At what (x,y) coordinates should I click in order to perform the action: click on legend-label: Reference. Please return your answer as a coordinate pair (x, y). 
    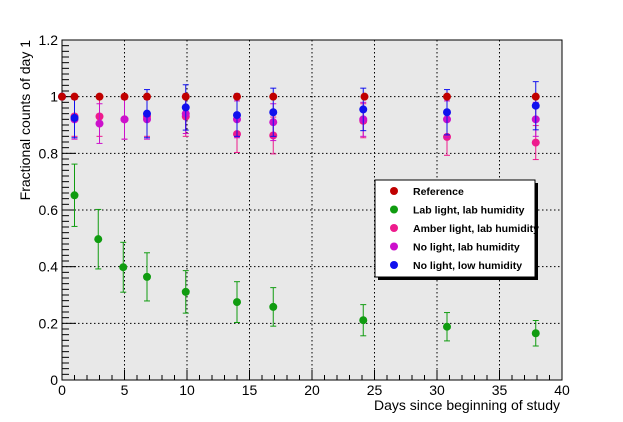
    Looking at the image, I should click on (438, 192).